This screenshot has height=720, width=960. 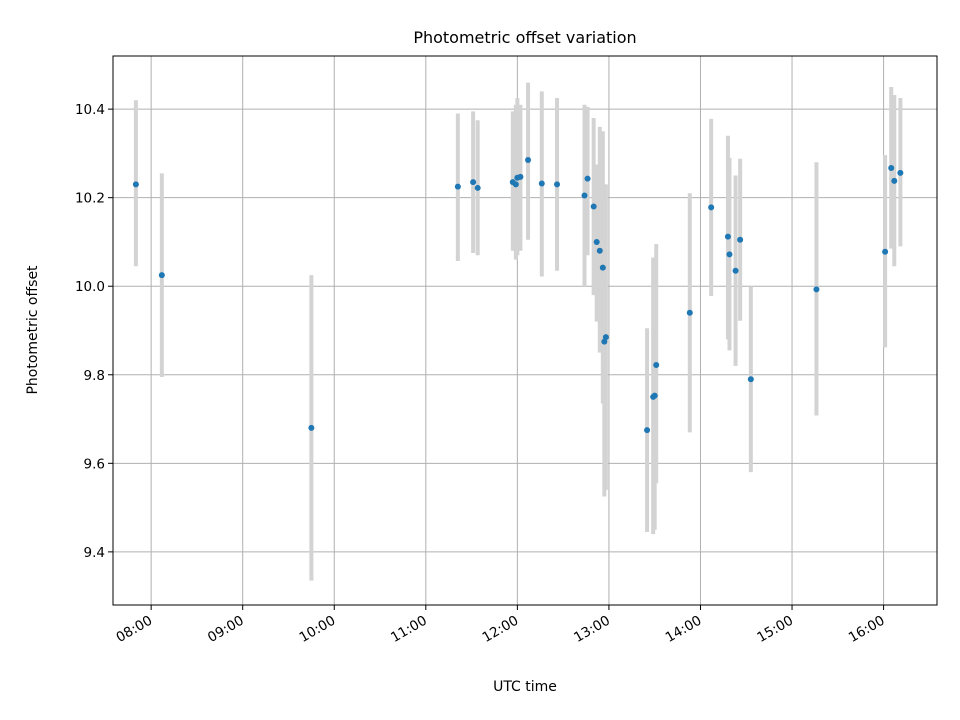 What do you see at coordinates (90, 199) in the screenshot?
I see `y-tick-label: 10.2` at bounding box center [90, 199].